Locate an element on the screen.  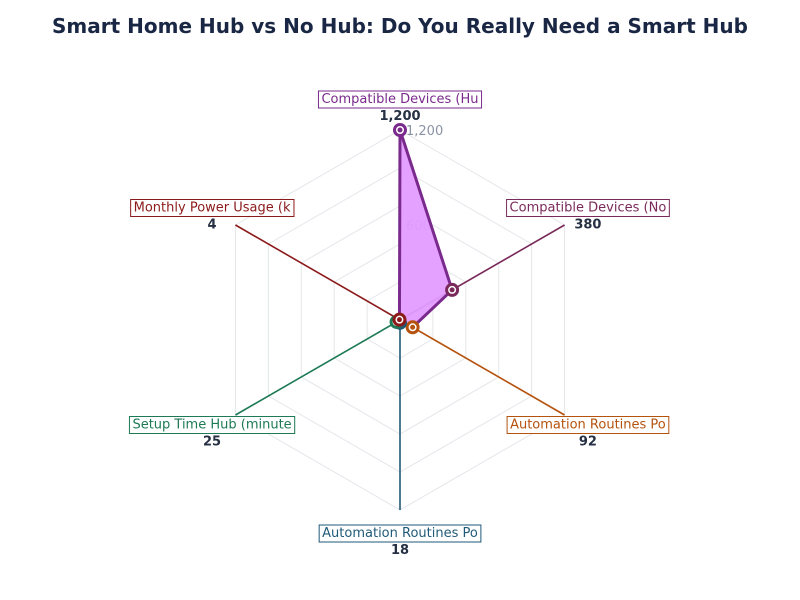
value-label: 92 is located at coordinates (588, 442).